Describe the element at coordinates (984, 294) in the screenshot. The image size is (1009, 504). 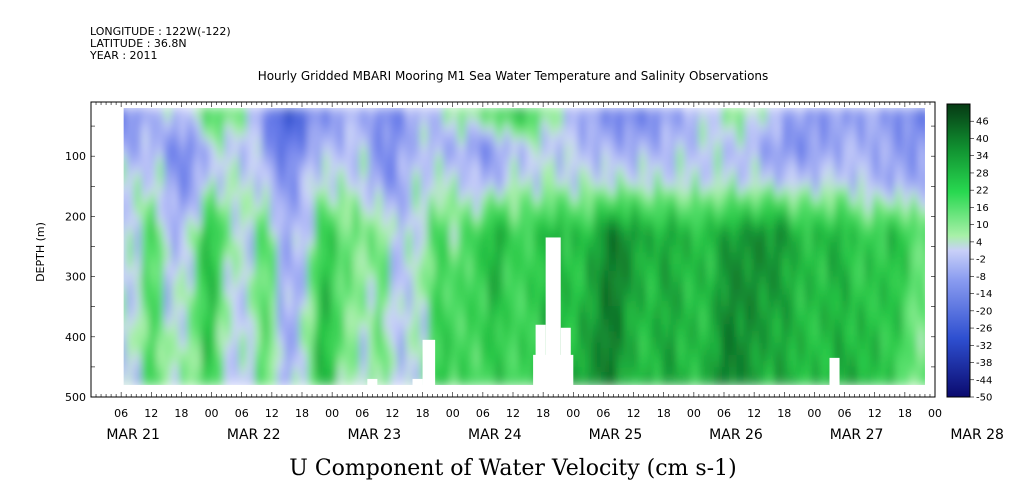
I see `colorbar-label: -14` at that location.